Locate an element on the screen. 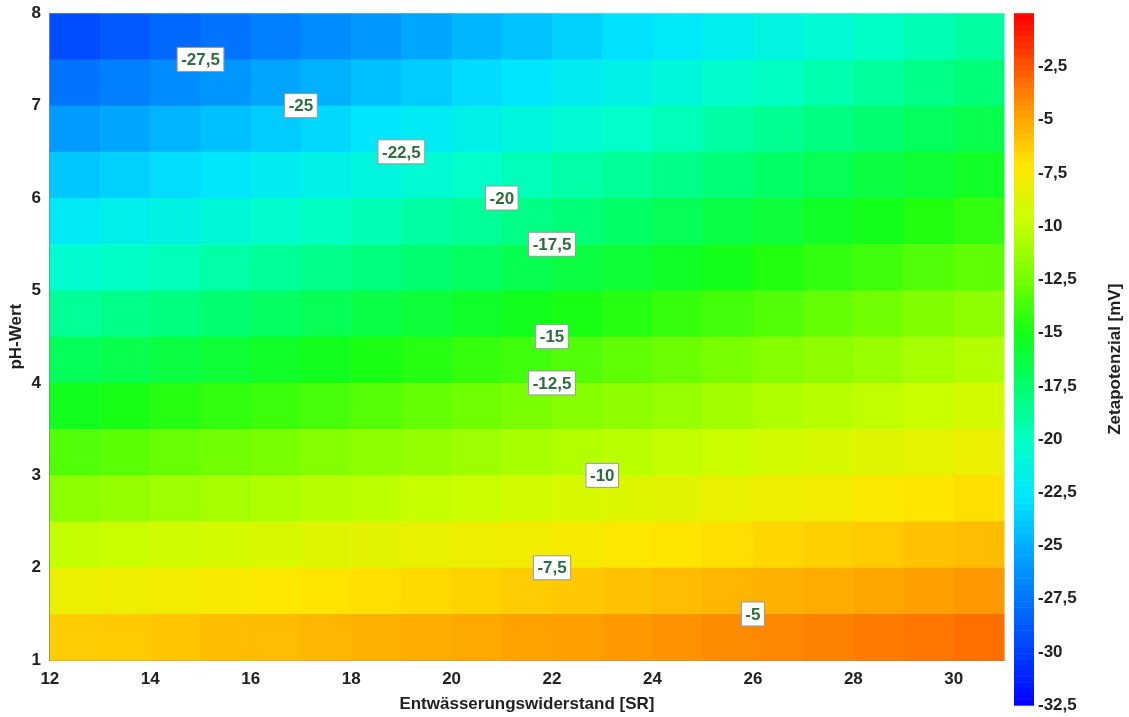  x-tick-label: 22 is located at coordinates (552, 679).